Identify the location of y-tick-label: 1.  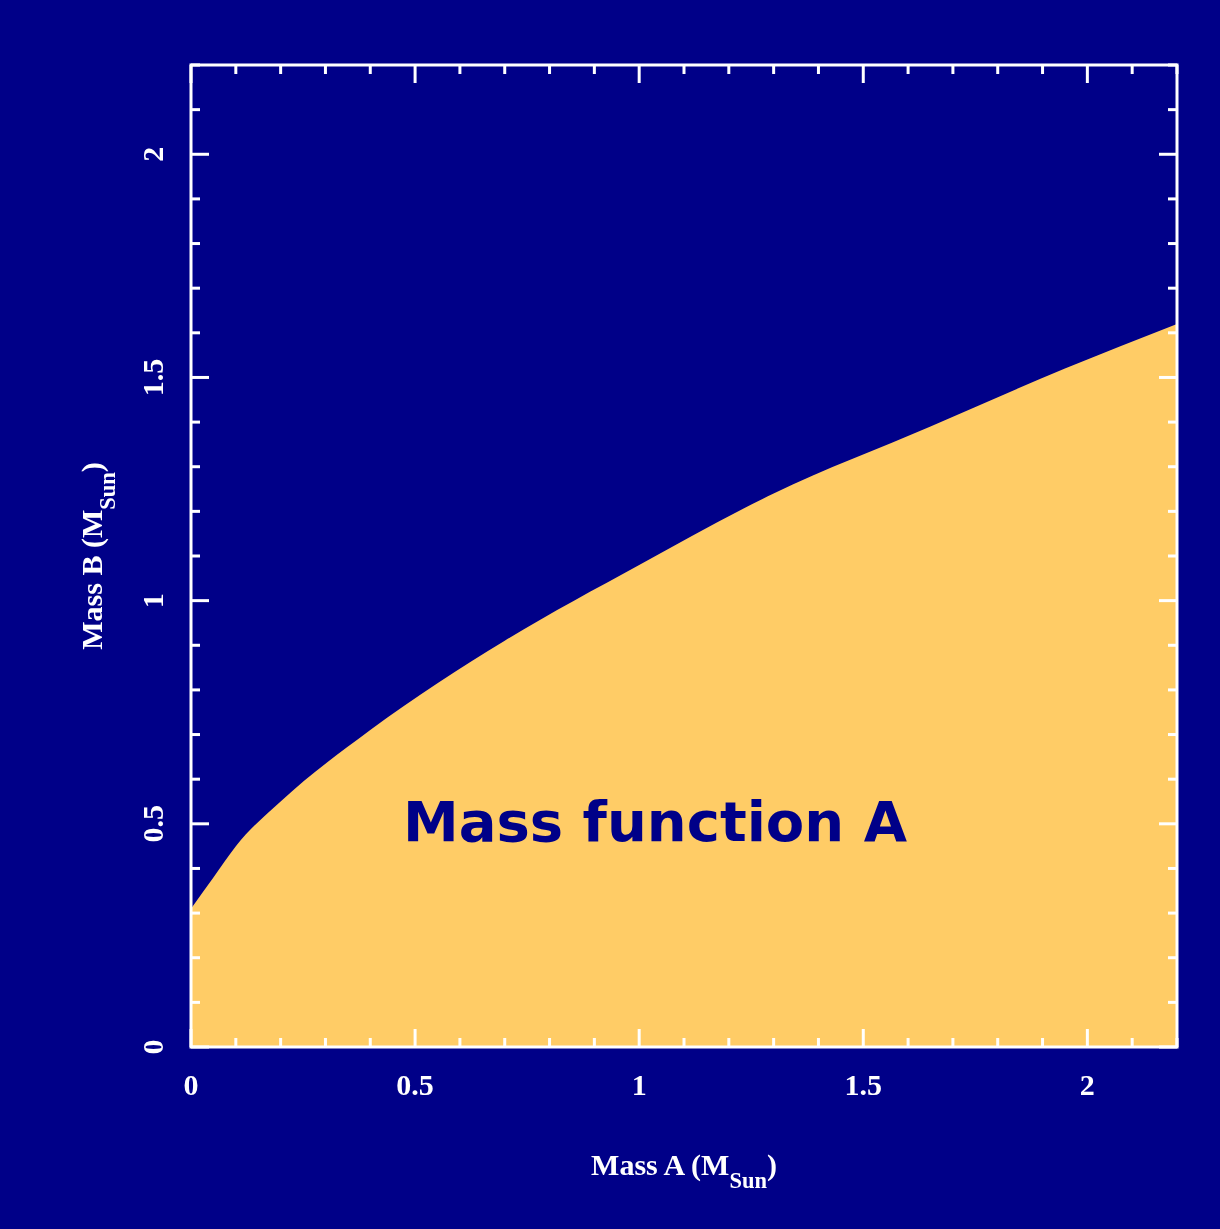
(152, 601).